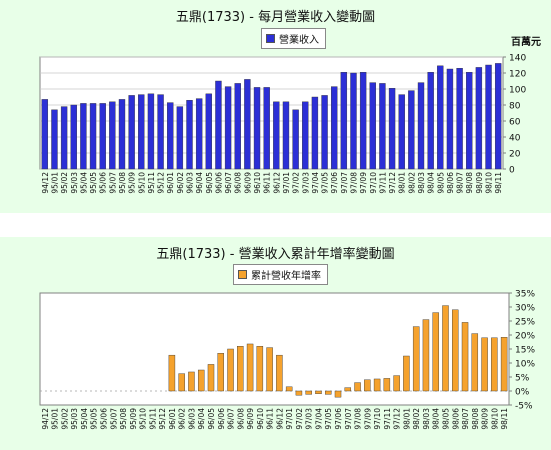 This screenshot has height=450, width=551. What do you see at coordinates (515, 155) in the screenshot?
I see `revenue-ytick-label: 20` at bounding box center [515, 155].